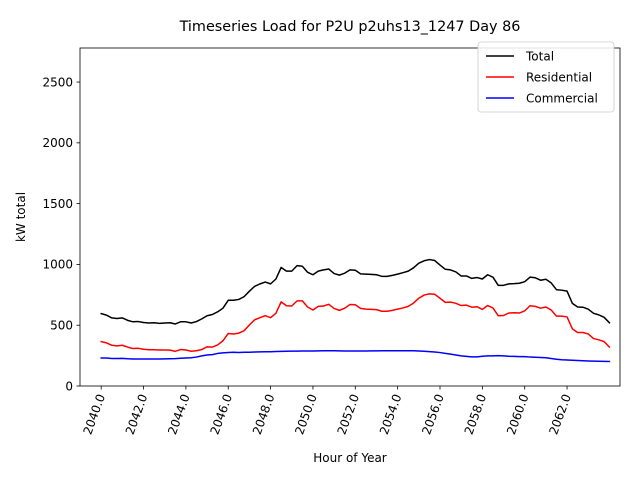 The width and height of the screenshot is (640, 480). Describe the element at coordinates (355, 291) in the screenshot. I see `series-line-total` at that location.